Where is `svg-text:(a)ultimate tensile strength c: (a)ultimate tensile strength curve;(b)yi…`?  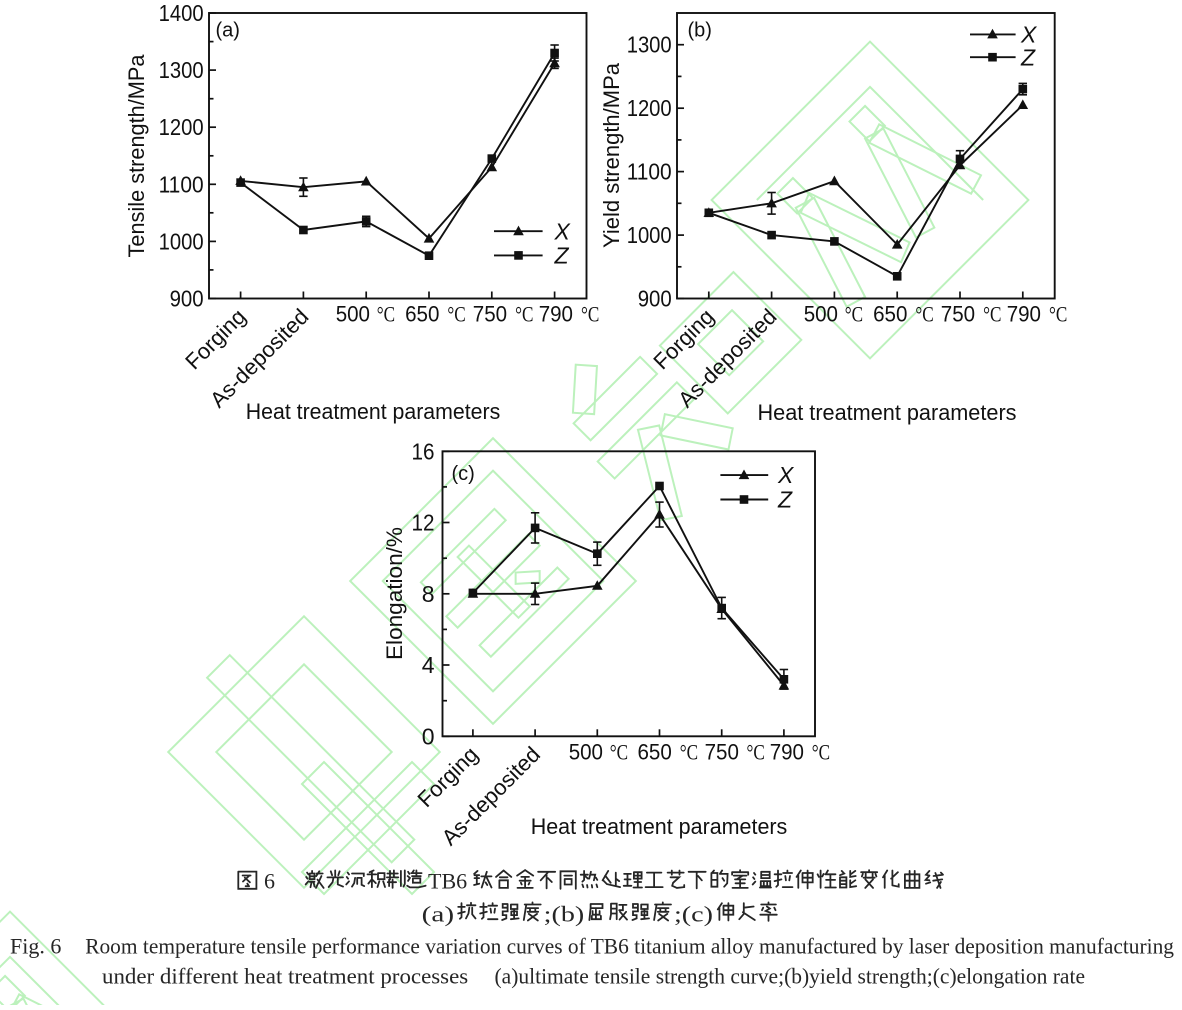
svg-text:(a)ultimate tensile strength c: (a)ultimate tensile strength curve;(b)yi… is located at coordinates (790, 976).